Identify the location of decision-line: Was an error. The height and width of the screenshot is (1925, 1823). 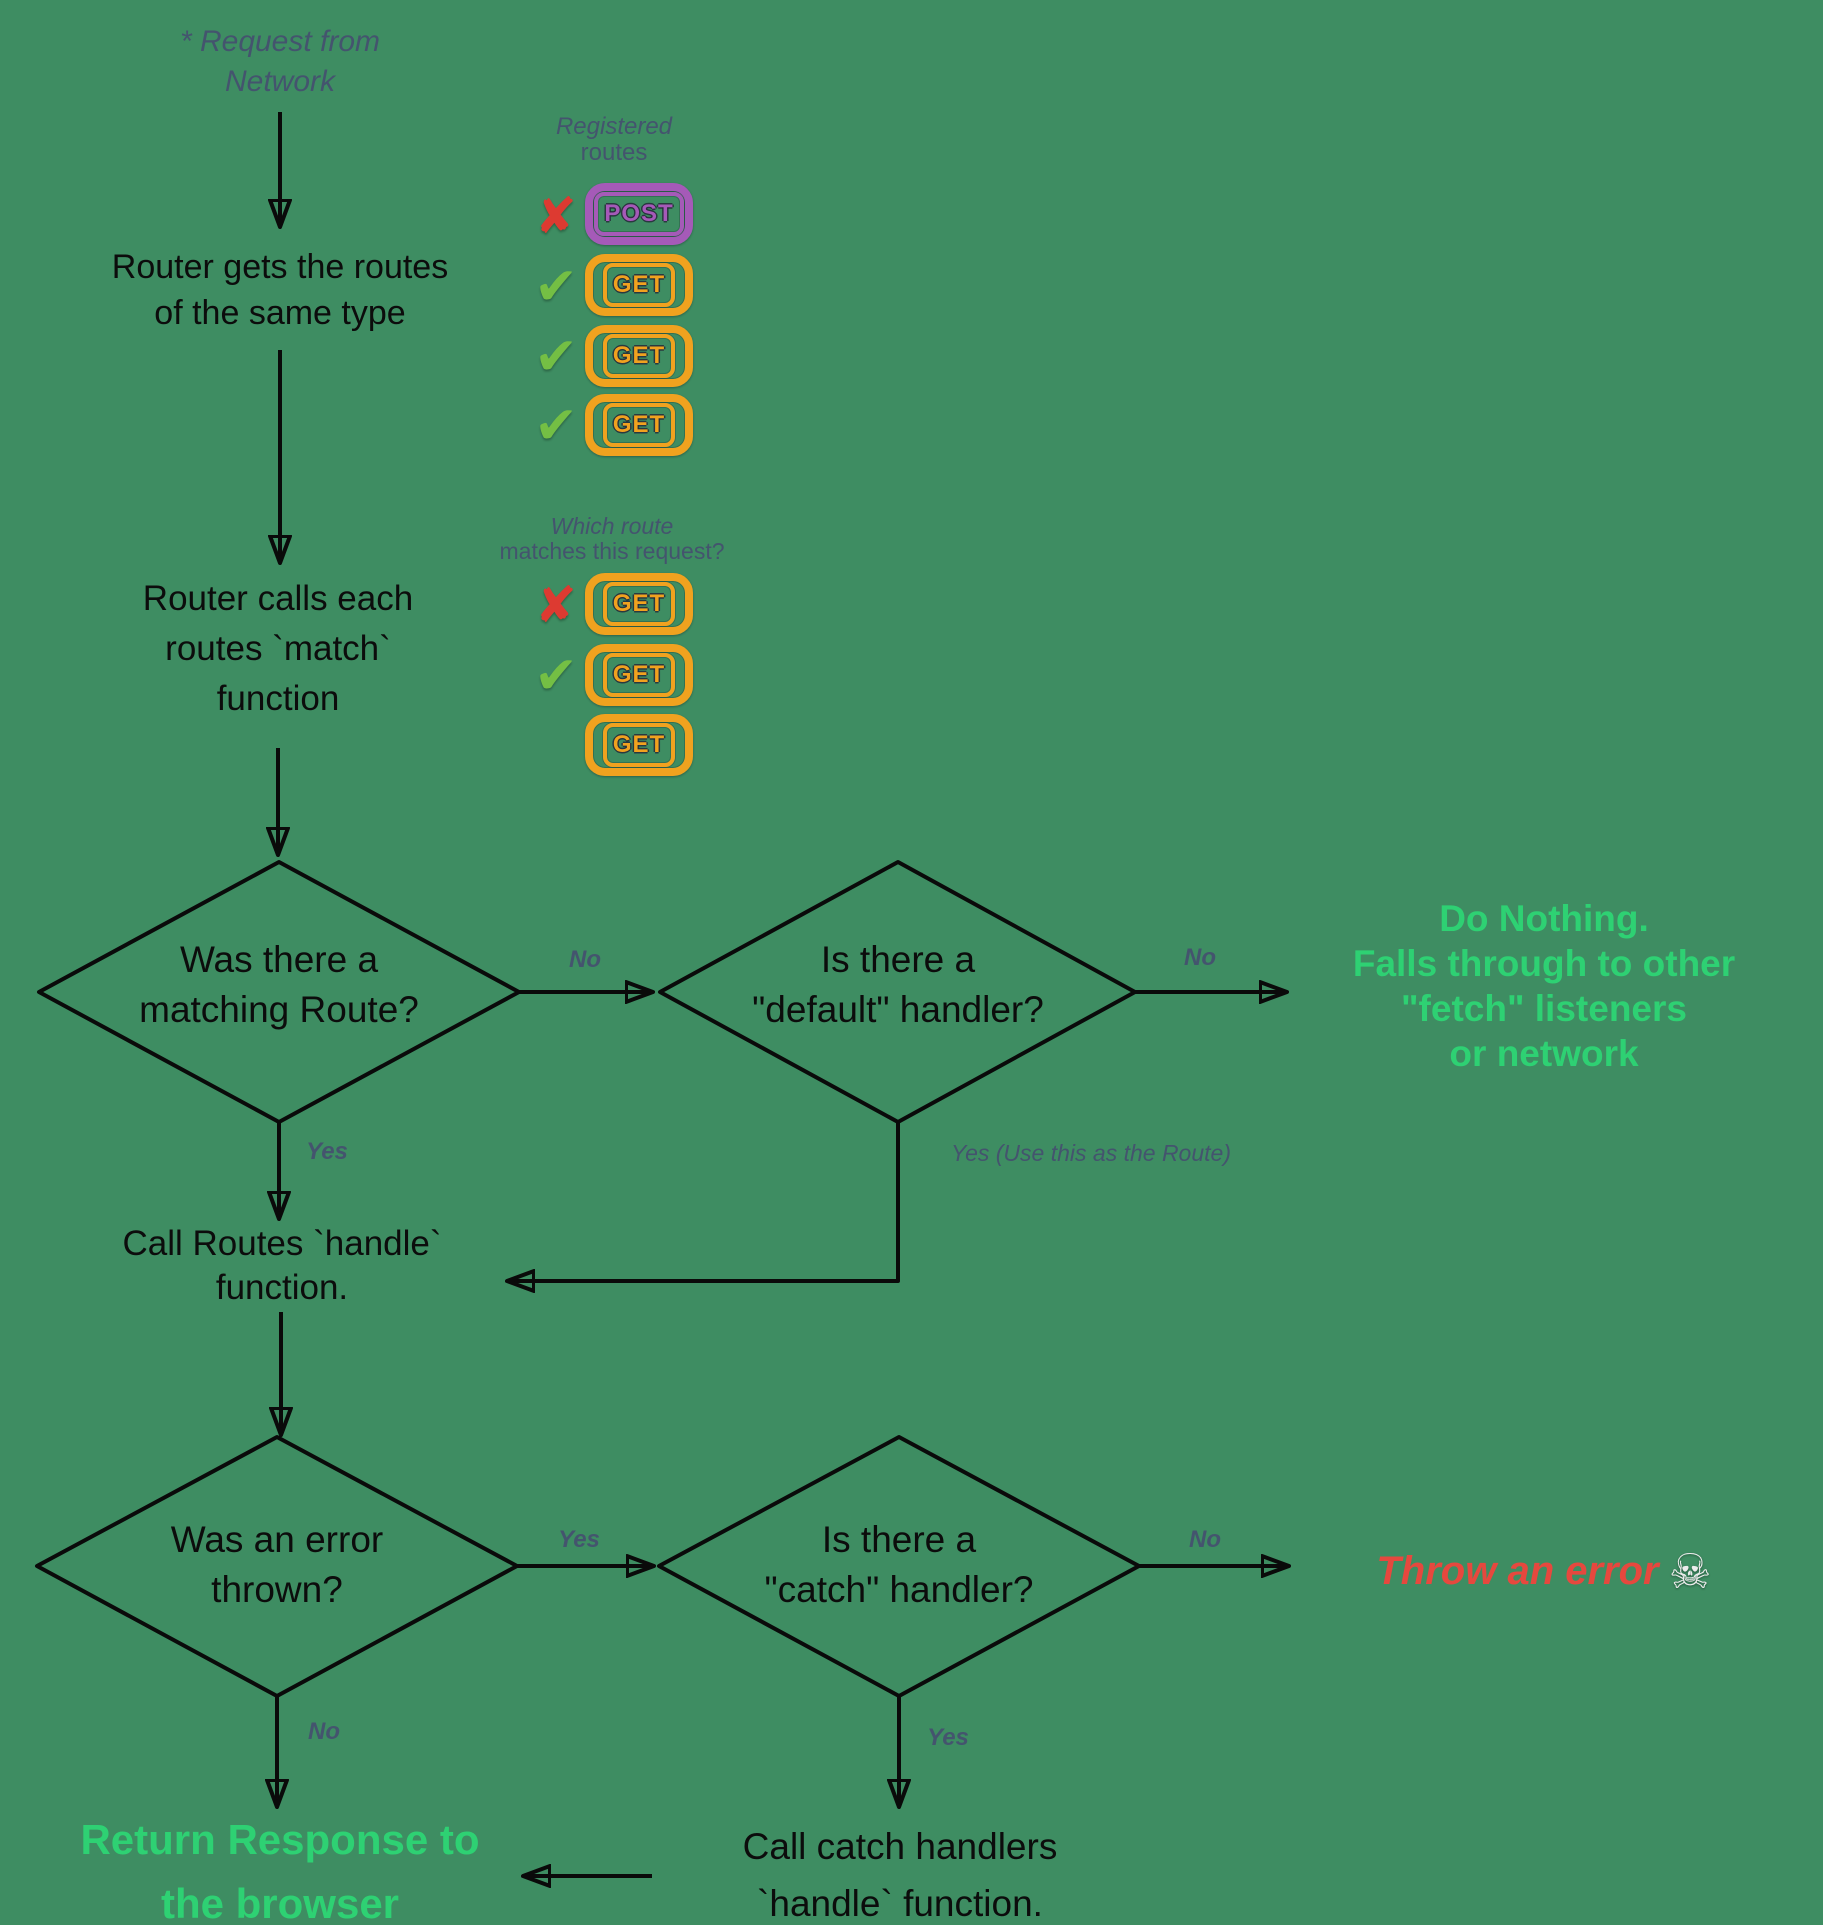
(277, 1539).